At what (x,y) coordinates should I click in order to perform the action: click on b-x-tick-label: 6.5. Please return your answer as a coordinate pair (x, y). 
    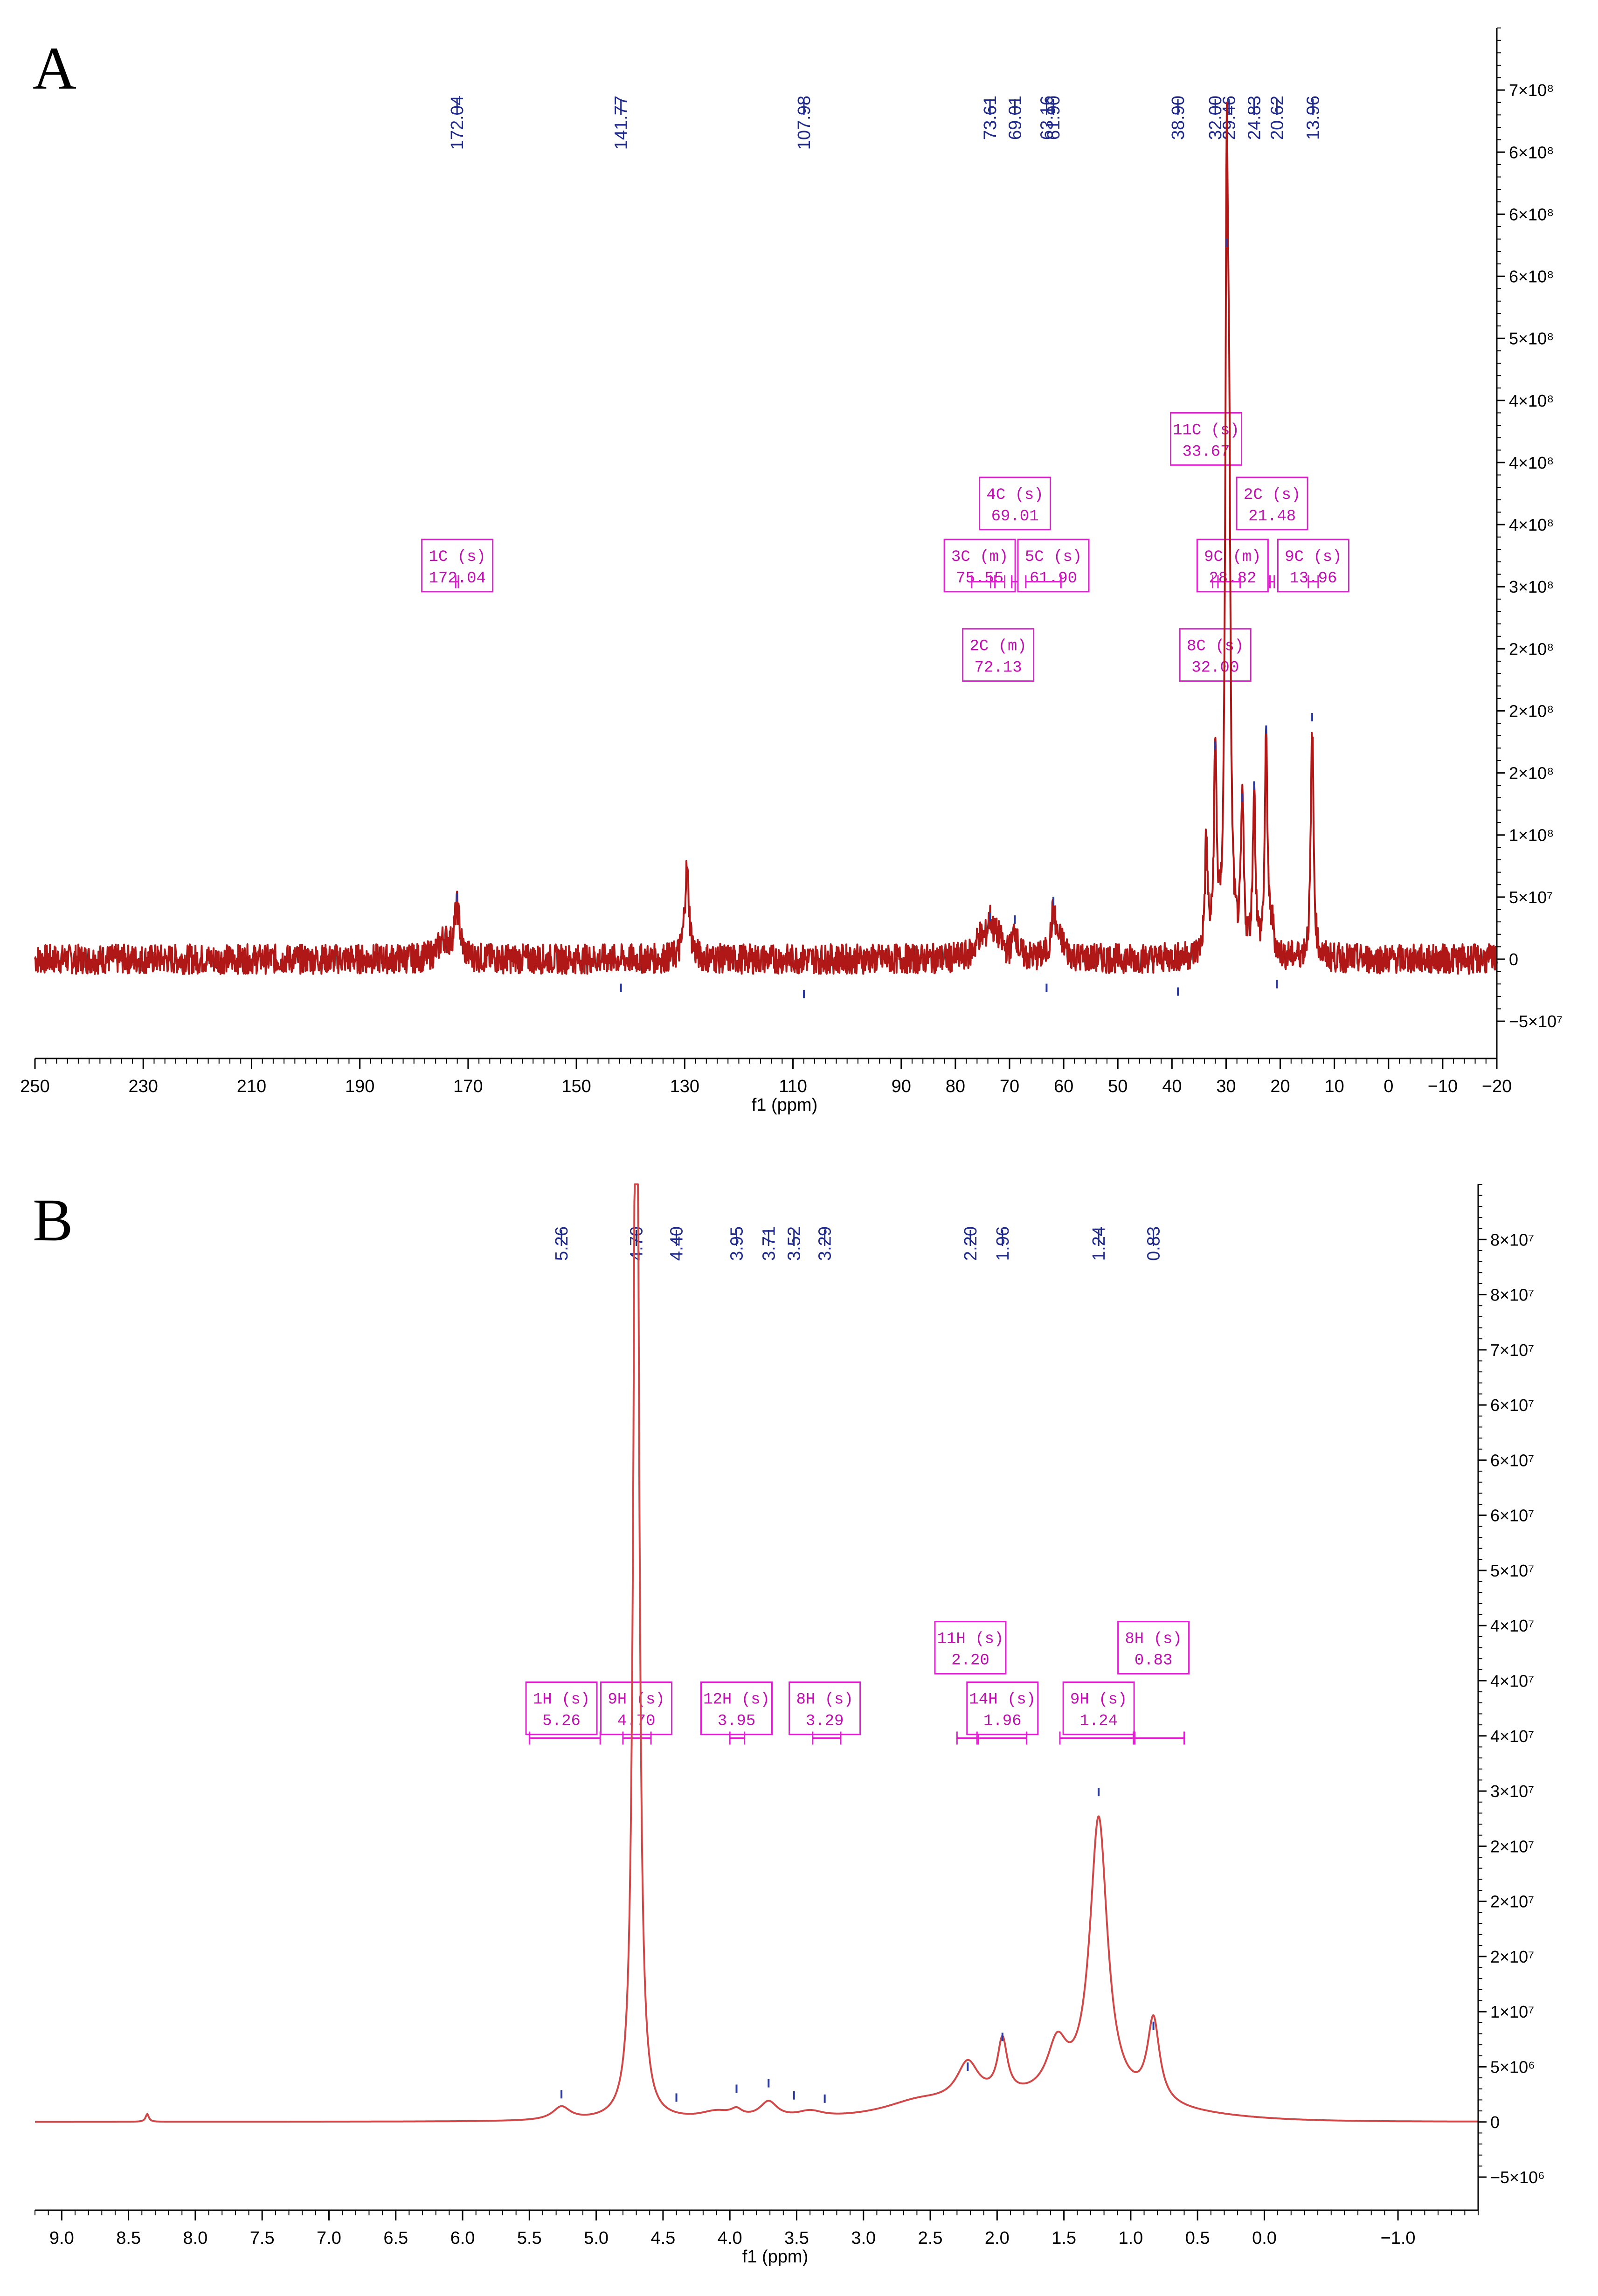
    Looking at the image, I should click on (395, 2238).